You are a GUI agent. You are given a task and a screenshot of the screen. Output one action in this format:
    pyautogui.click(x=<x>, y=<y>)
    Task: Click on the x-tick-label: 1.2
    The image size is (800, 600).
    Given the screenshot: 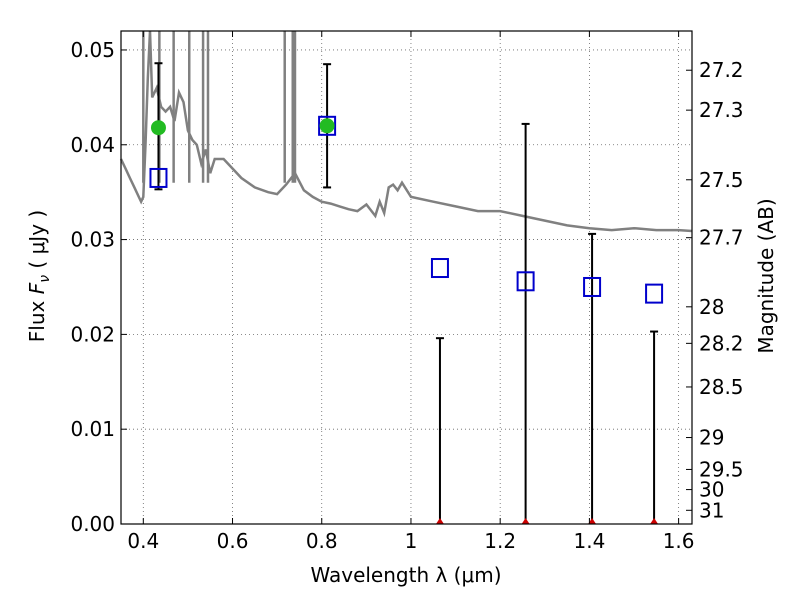 What is the action you would take?
    pyautogui.click(x=500, y=541)
    